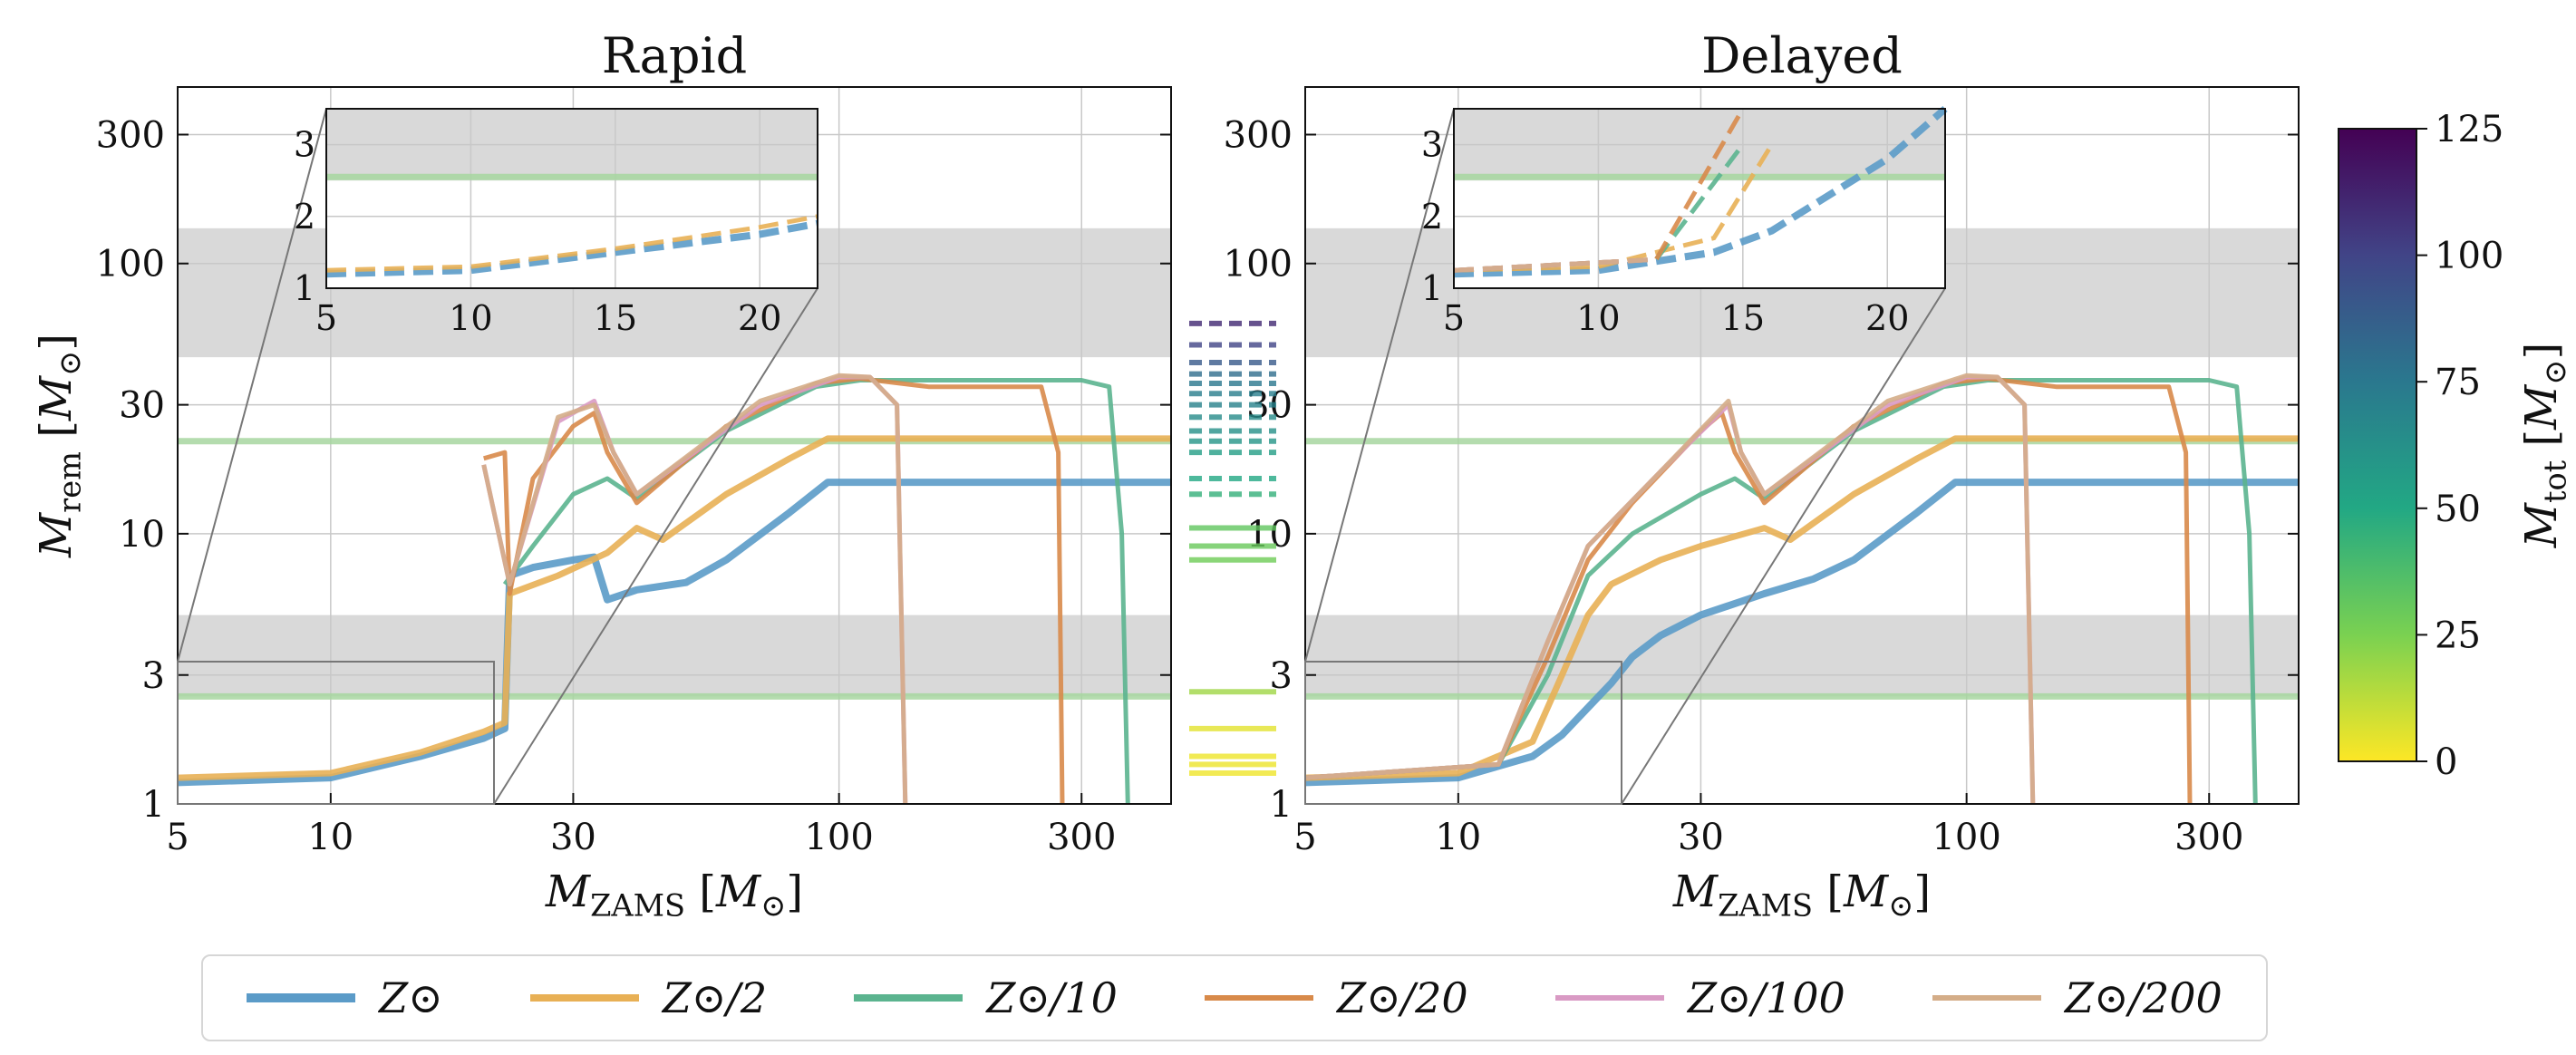 This screenshot has width=2576, height=1055. I want to click on y-tick-label: 3, so click(153, 676).